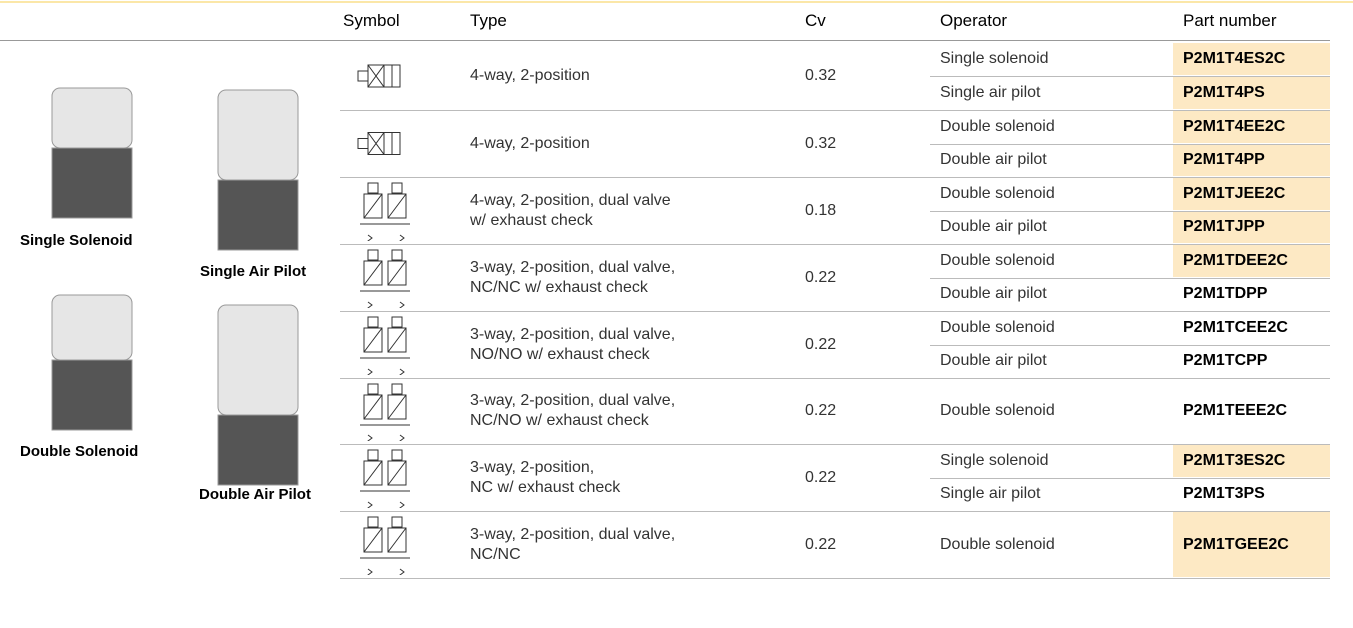  What do you see at coordinates (665, 40) in the screenshot?
I see `header-rule` at bounding box center [665, 40].